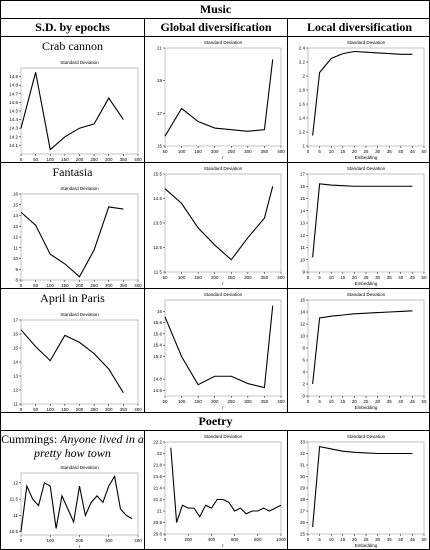  I want to click on y-tick-label: 25, so click(303, 534).